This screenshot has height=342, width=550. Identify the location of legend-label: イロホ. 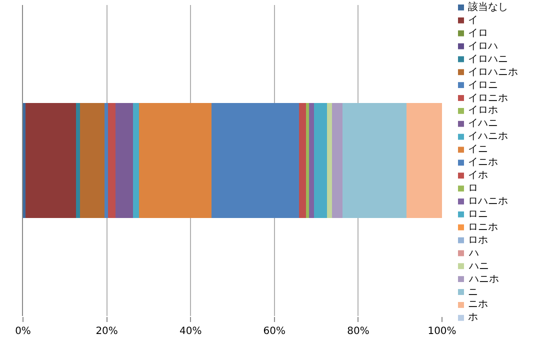
(483, 110).